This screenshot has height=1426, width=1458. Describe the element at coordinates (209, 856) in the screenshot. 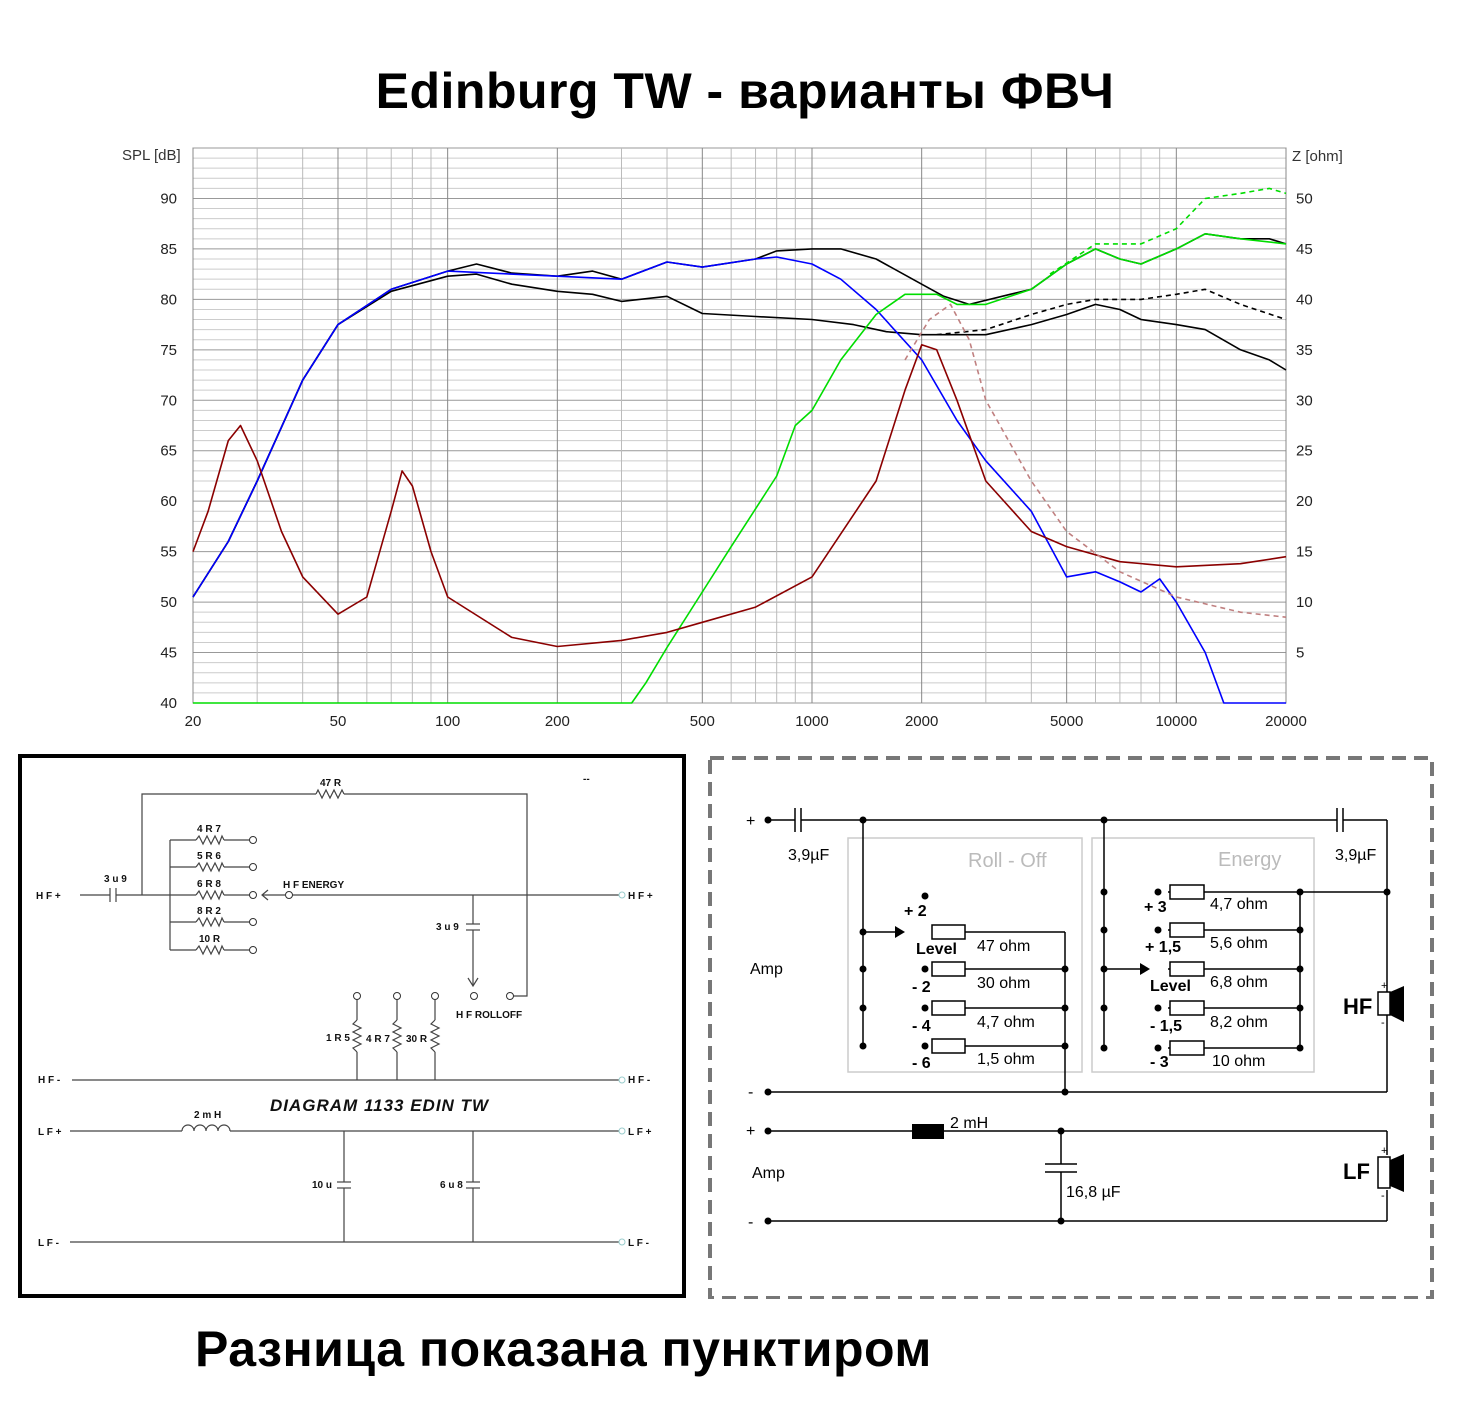

I see `tap-5r6-label: 5 R 6` at that location.